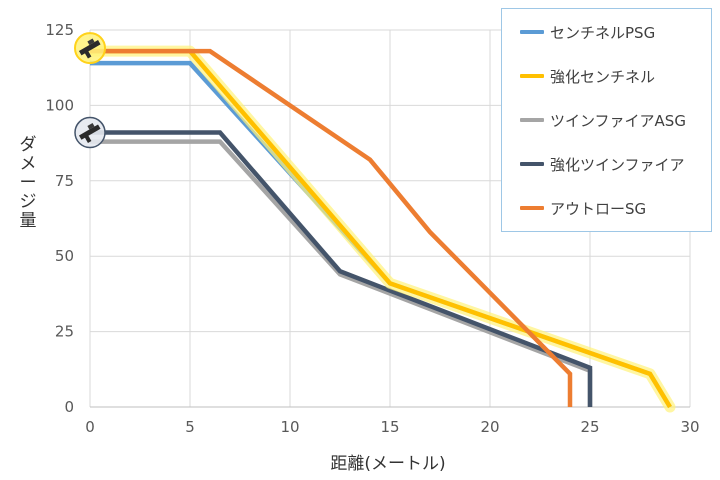 The image size is (720, 480). Describe the element at coordinates (90, 132) in the screenshot. I see `twinfire-weapon-icon` at that location.